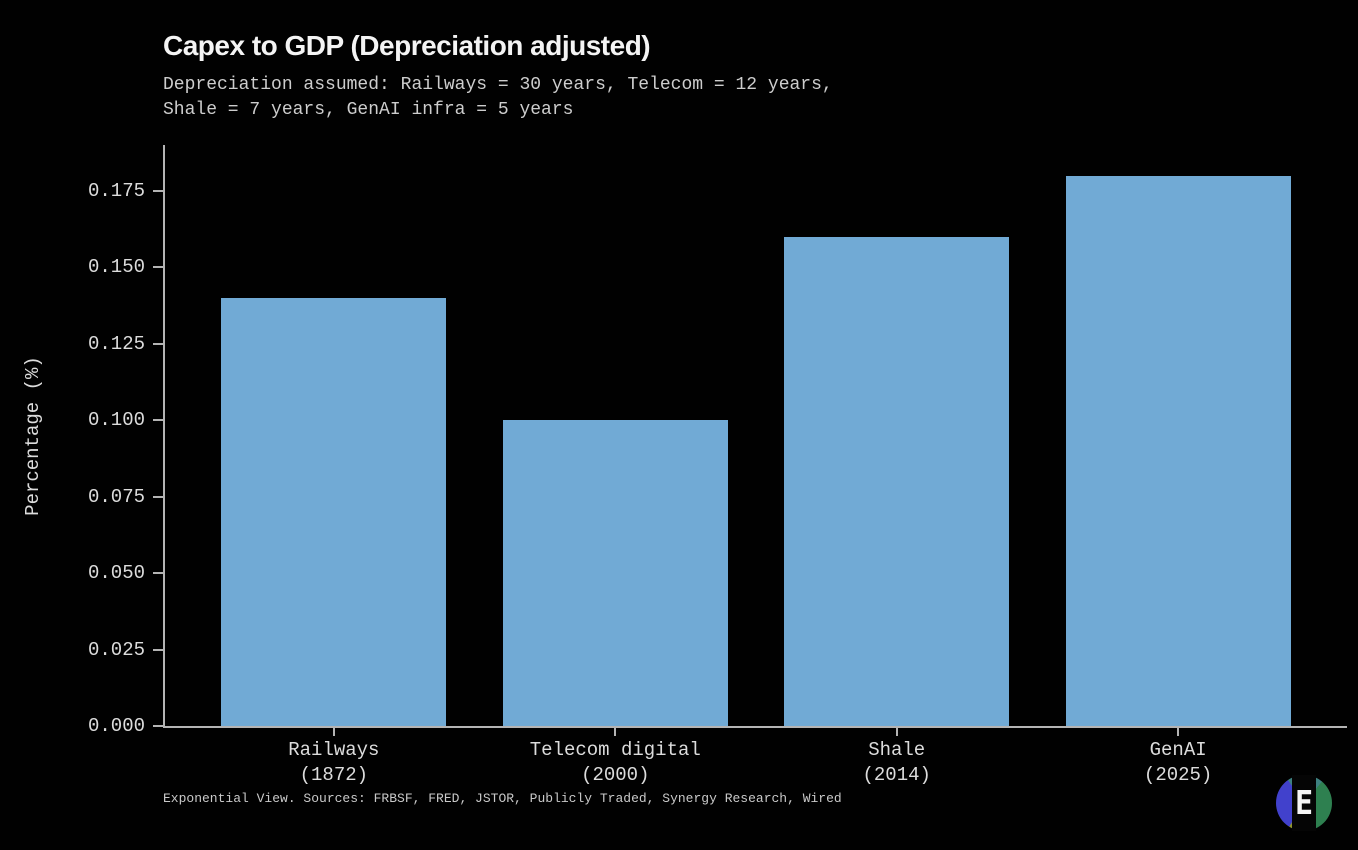 The height and width of the screenshot is (850, 1358). What do you see at coordinates (116, 726) in the screenshot?
I see `y-tick-label: 0.000` at bounding box center [116, 726].